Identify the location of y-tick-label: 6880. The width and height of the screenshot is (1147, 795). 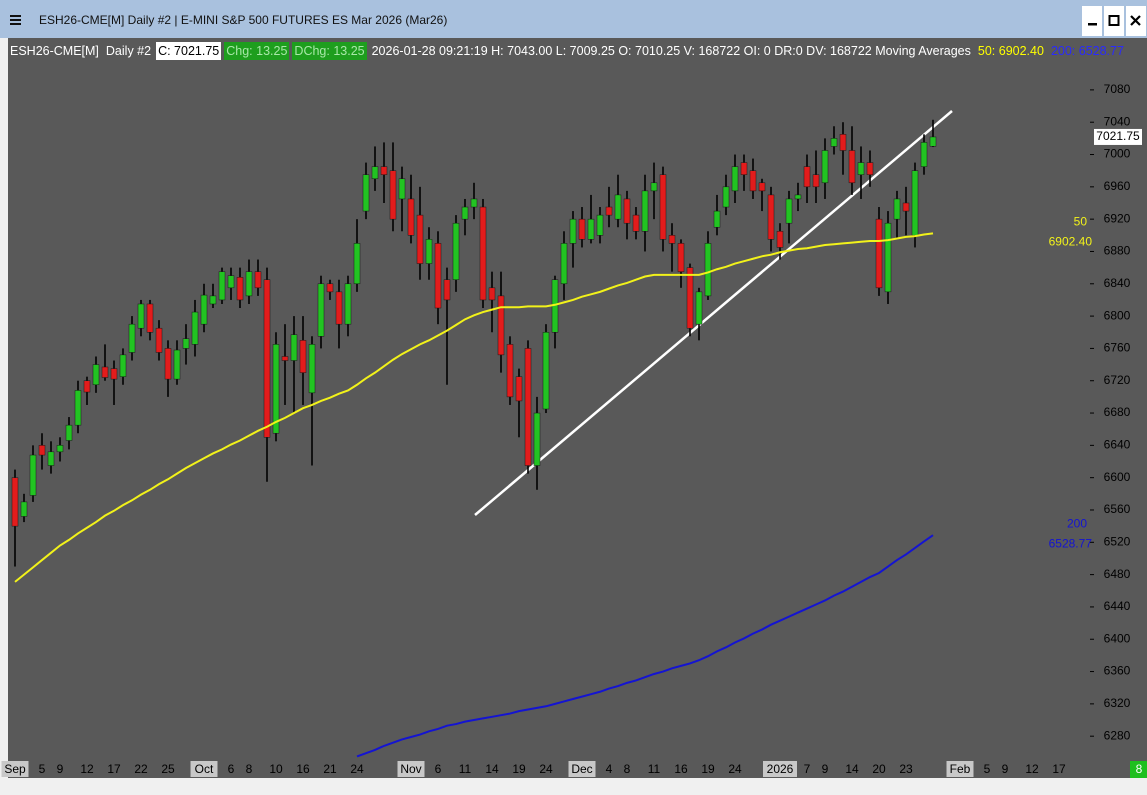
(1117, 251).